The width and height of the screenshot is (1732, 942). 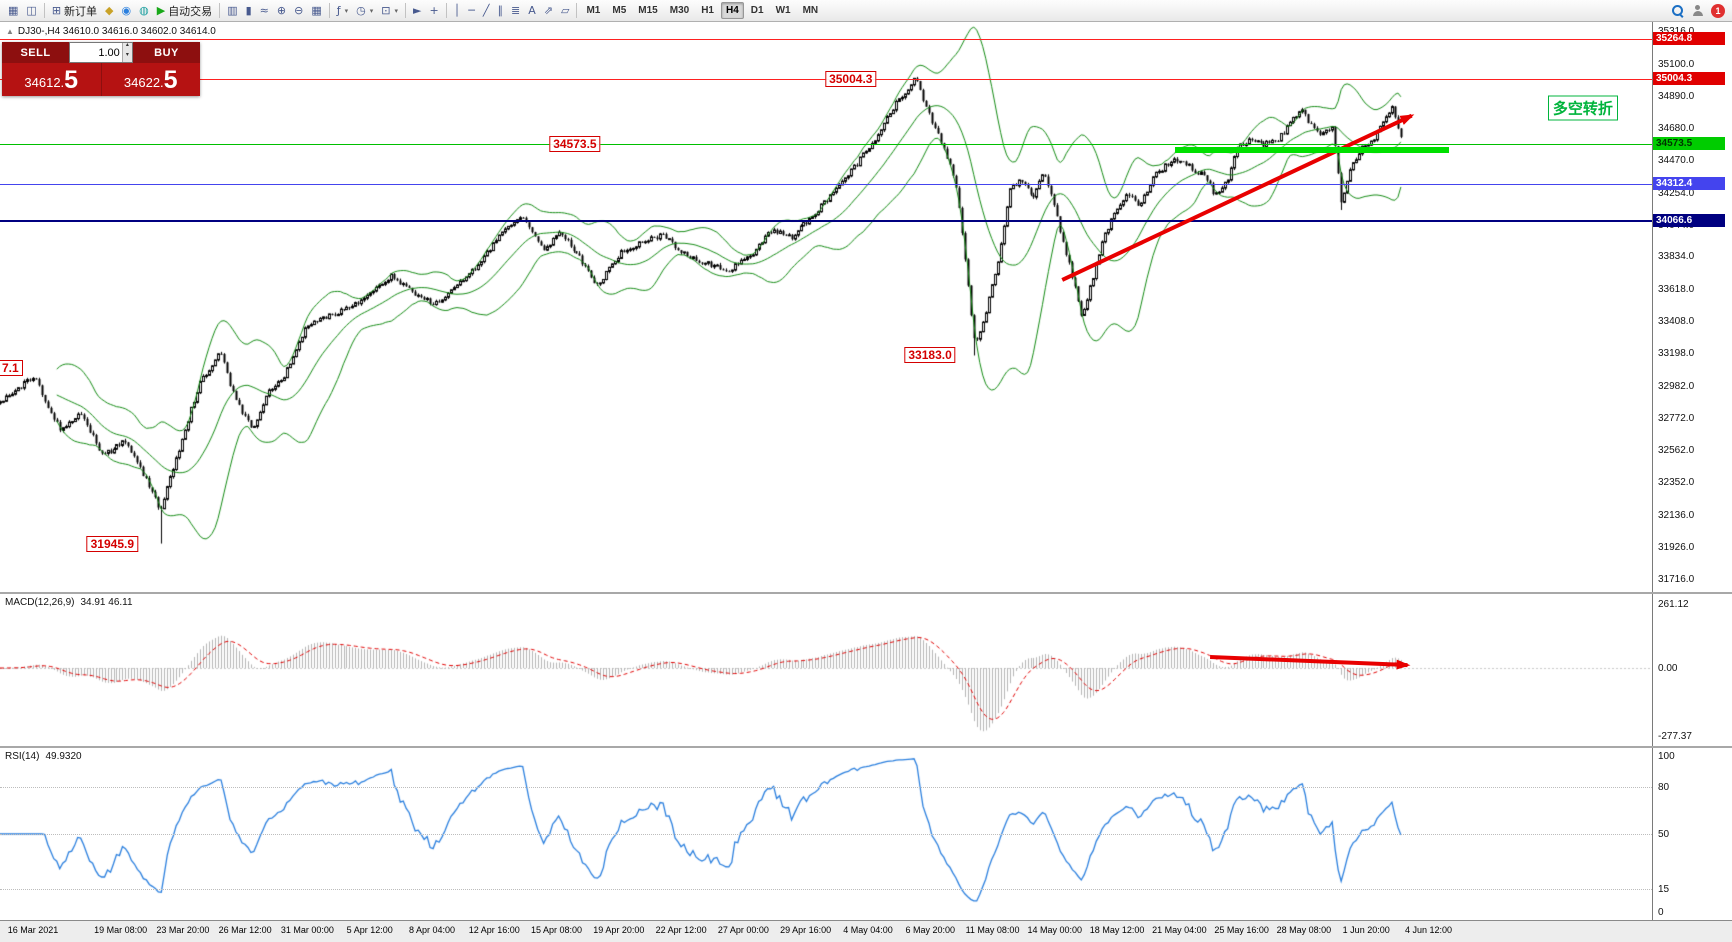 What do you see at coordinates (81, 11) in the screenshot?
I see `new-order-label: 新订单` at bounding box center [81, 11].